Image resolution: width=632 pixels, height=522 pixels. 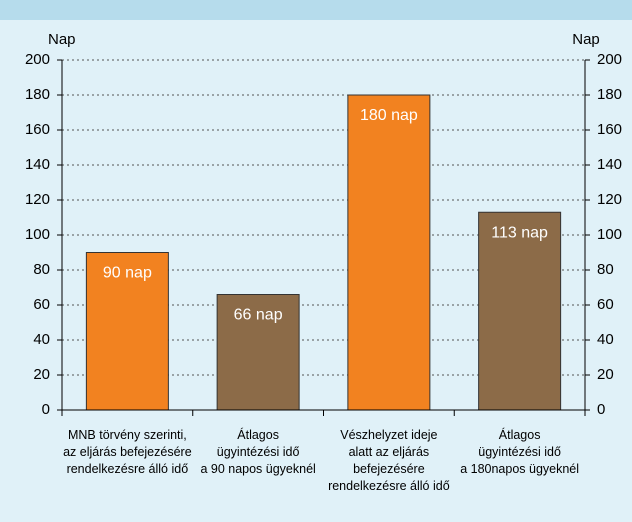 I want to click on y2-tick-label: 60, so click(x=605, y=304).